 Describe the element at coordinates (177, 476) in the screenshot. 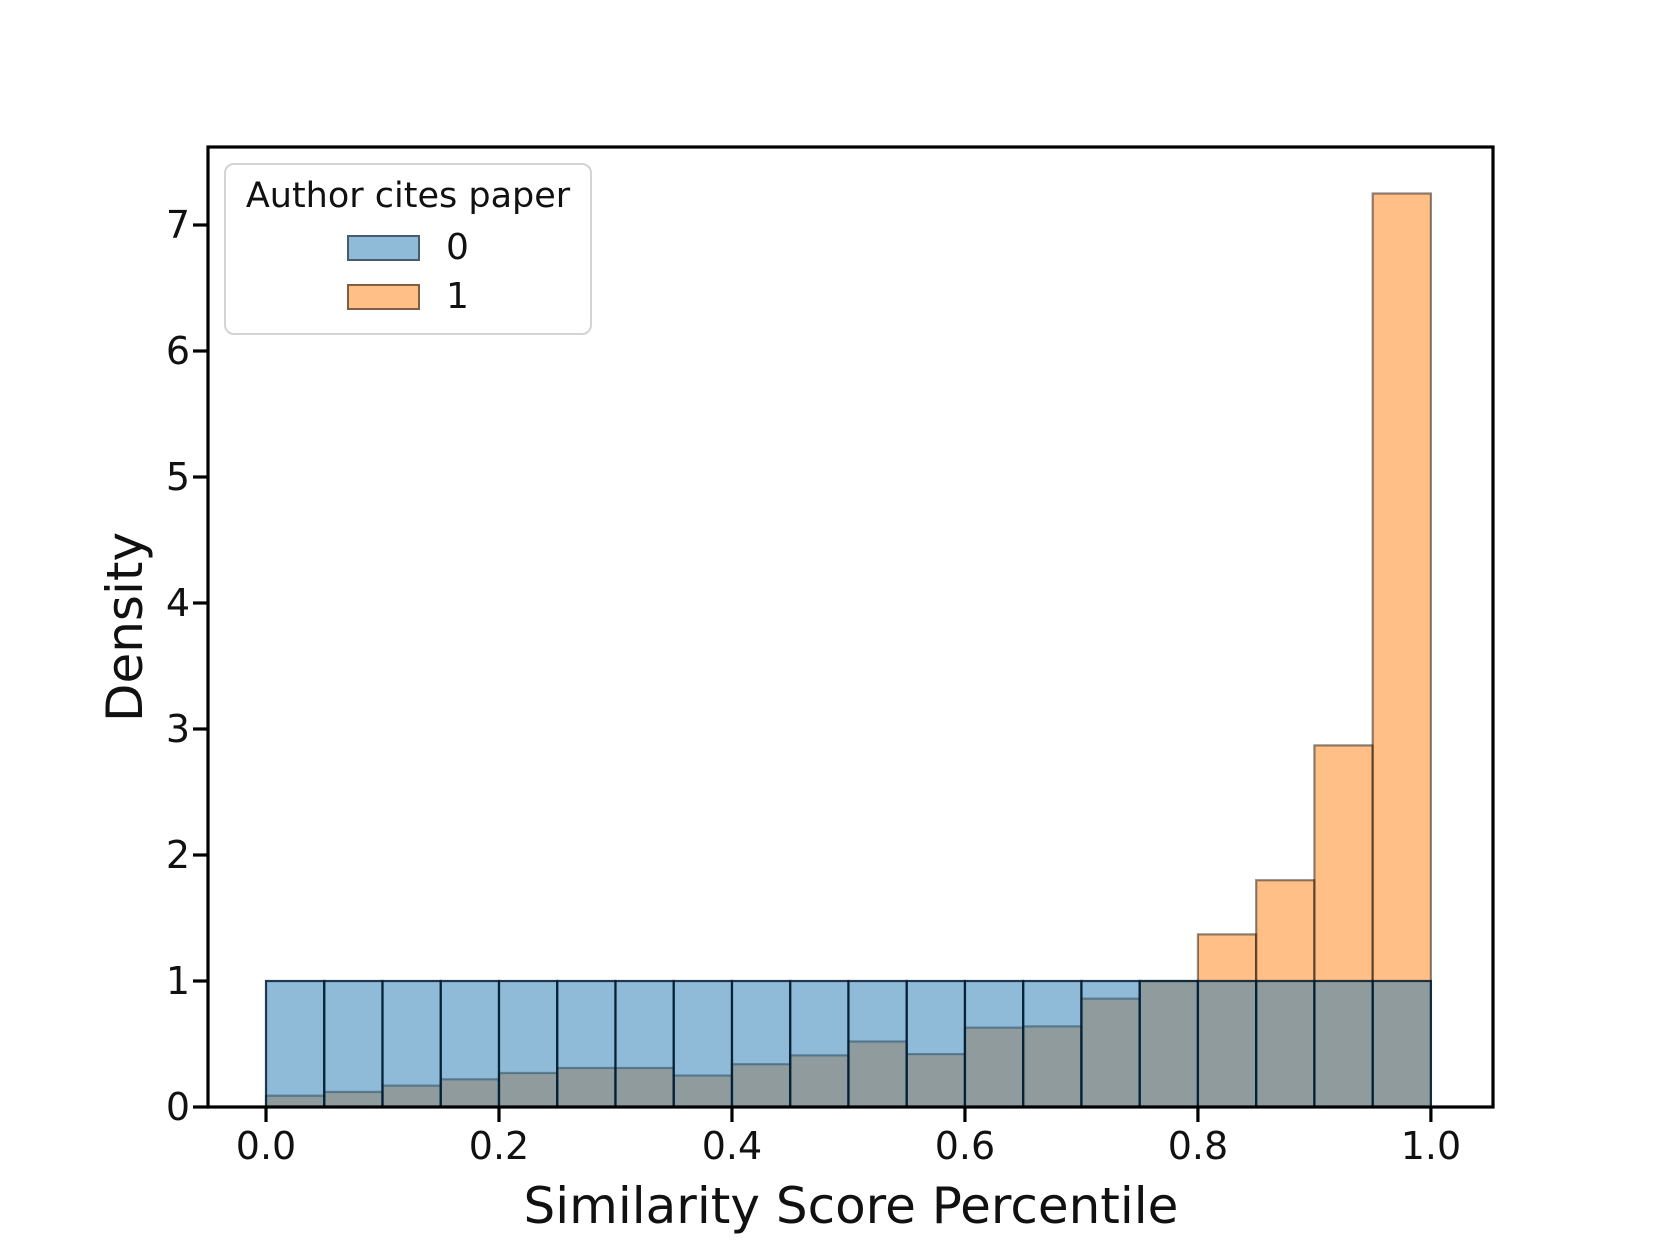

I see `y-tick-label-5: 5` at that location.